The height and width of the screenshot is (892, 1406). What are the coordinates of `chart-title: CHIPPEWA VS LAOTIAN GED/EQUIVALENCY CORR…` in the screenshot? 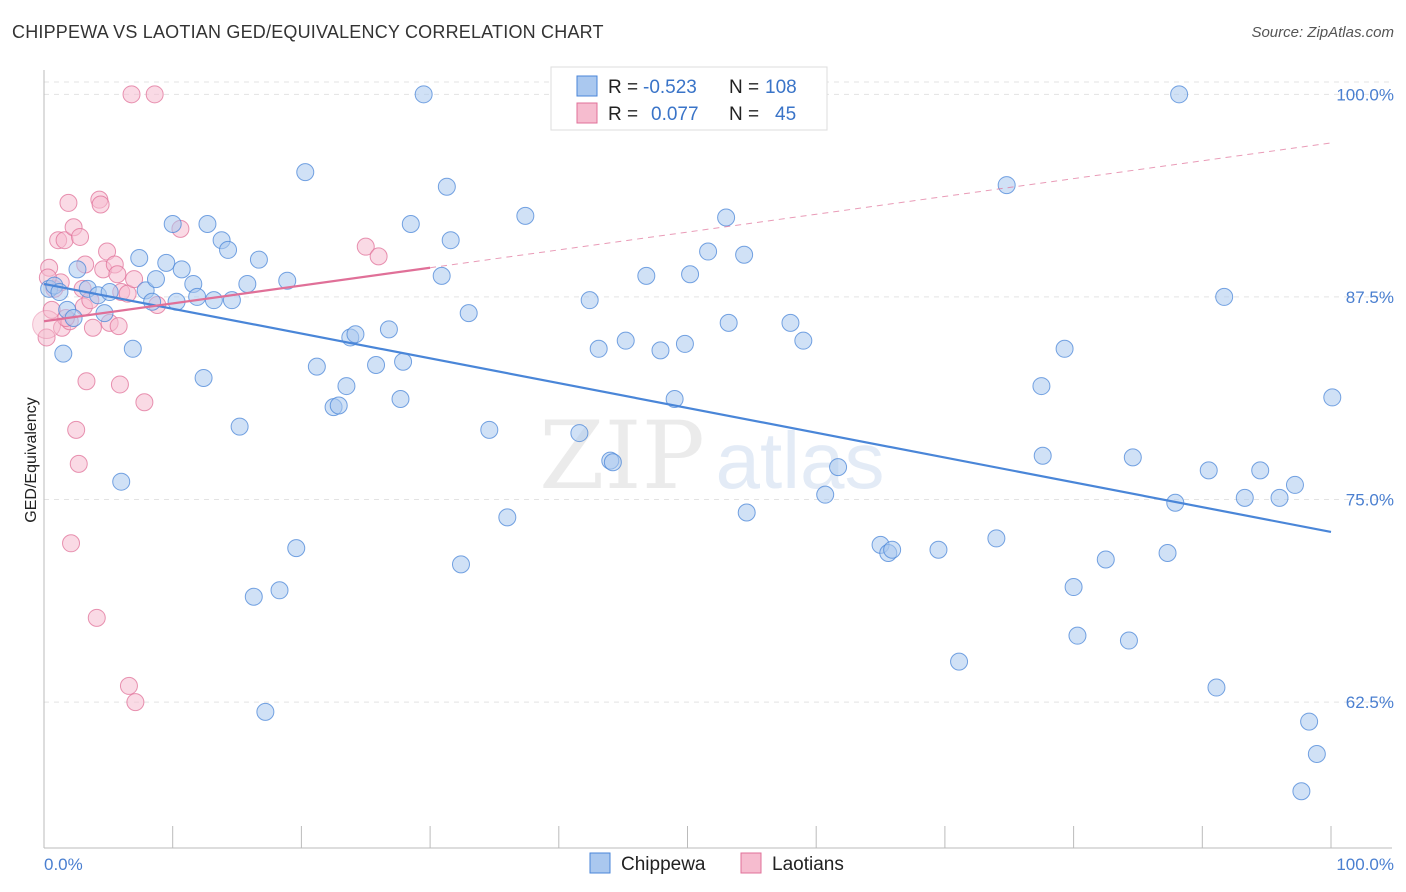 It's located at (308, 32).